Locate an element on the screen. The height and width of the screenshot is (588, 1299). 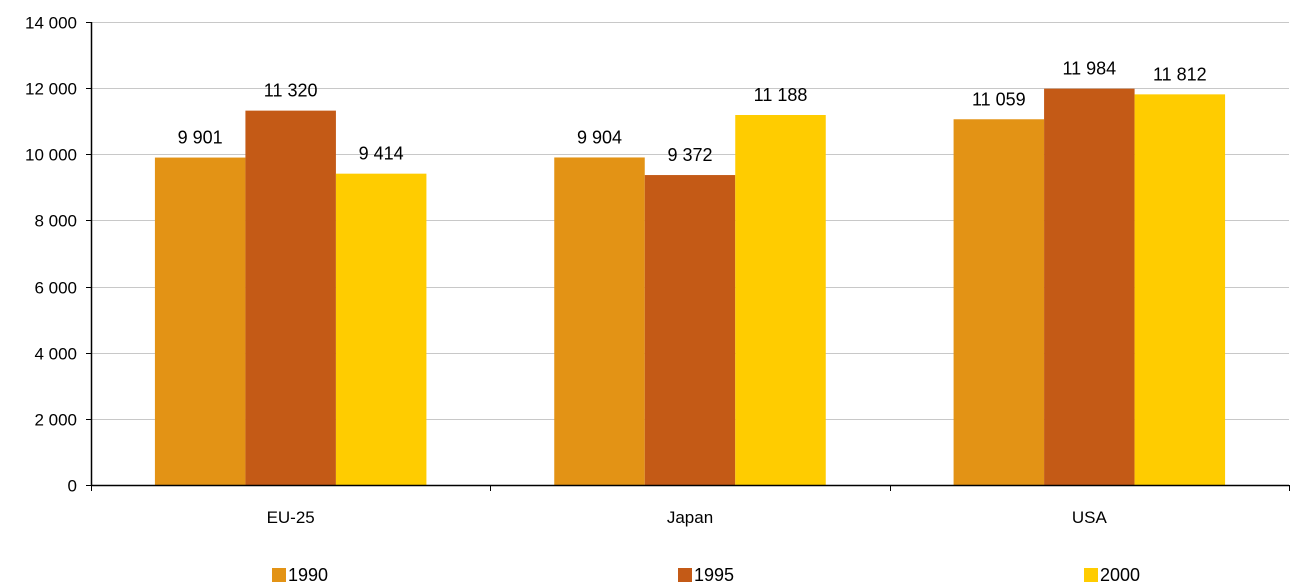
data-label: 11 059 is located at coordinates (999, 99).